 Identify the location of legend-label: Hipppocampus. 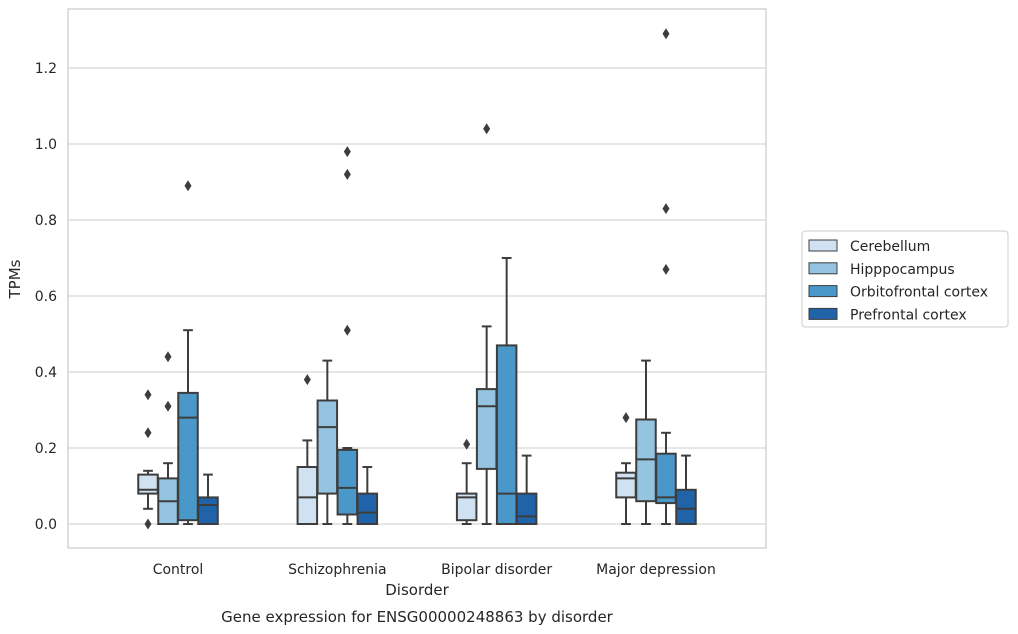
(902, 270).